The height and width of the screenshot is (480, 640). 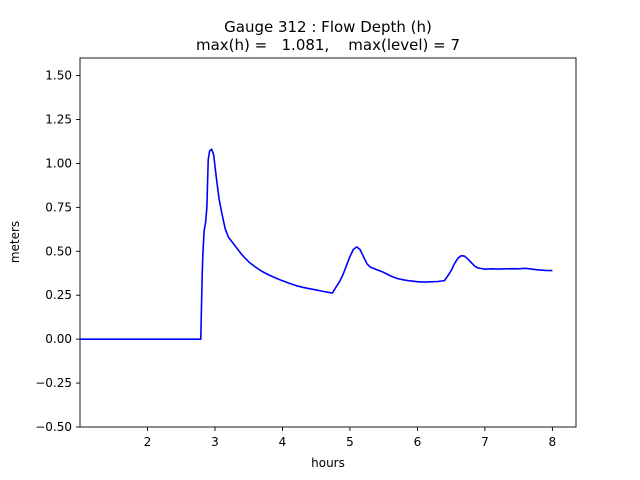 I want to click on x-tick-label: 8, so click(x=553, y=442).